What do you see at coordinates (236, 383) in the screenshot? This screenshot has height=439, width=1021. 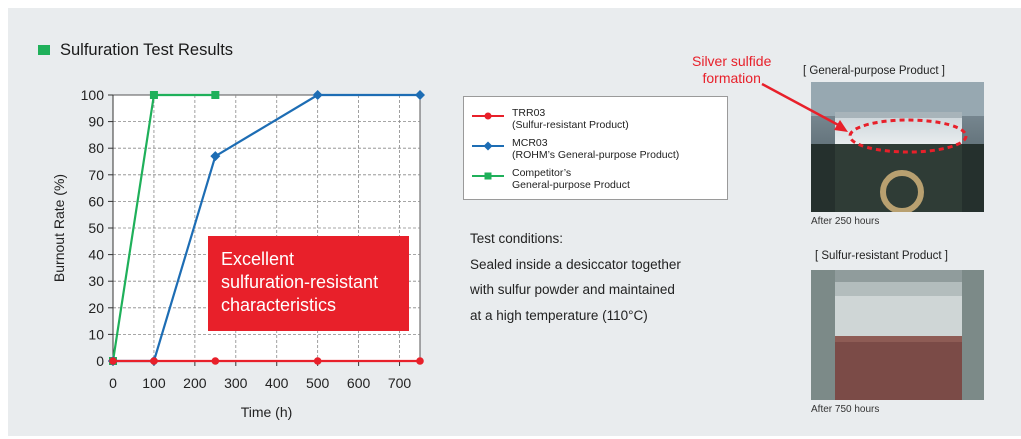 I see `x-tick-label: 300` at bounding box center [236, 383].